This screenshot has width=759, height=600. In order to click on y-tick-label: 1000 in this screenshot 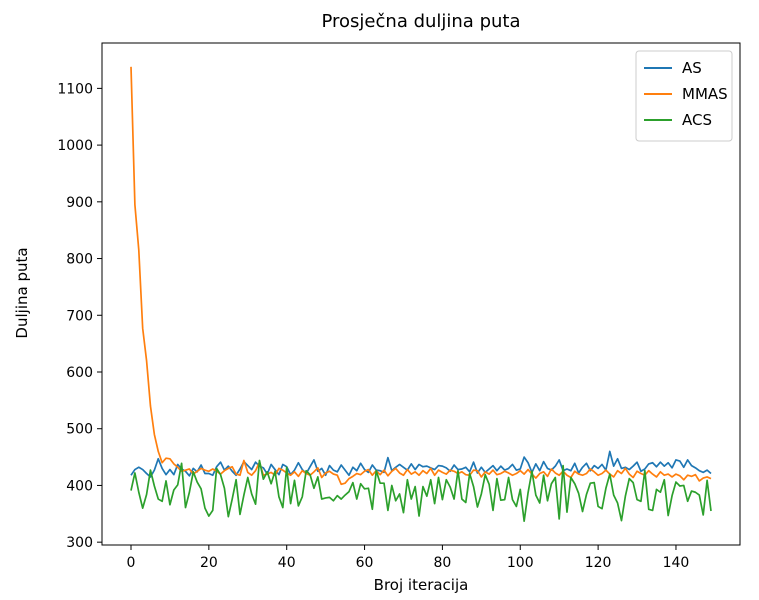, I will do `click(75, 146)`.